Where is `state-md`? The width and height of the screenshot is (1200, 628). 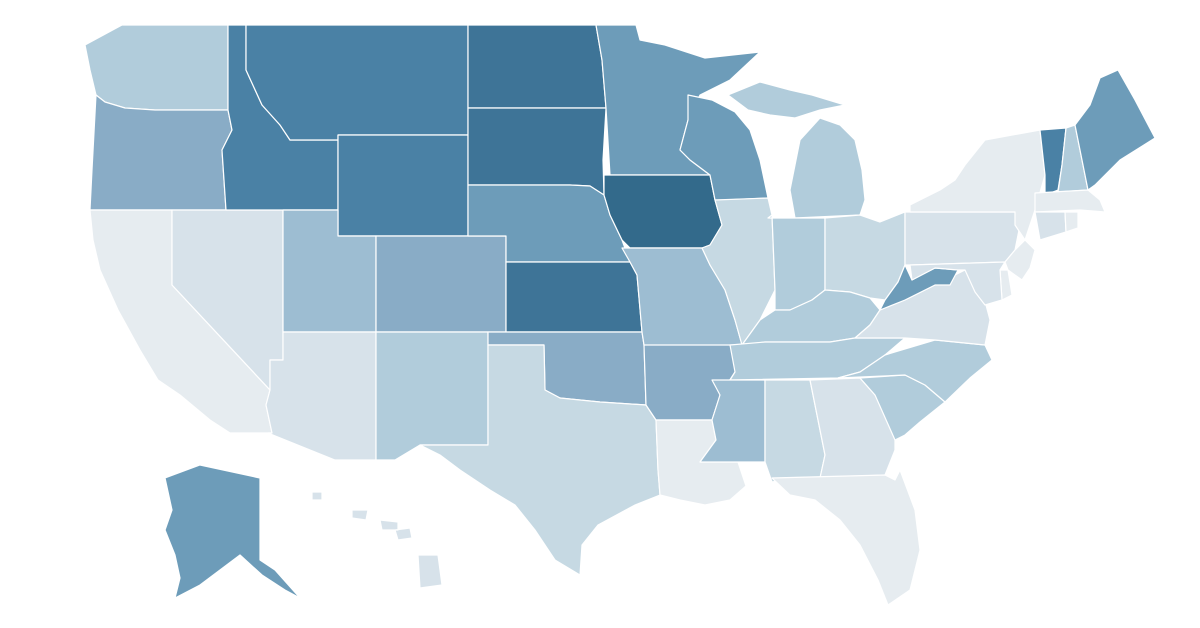 state-md is located at coordinates (957, 283).